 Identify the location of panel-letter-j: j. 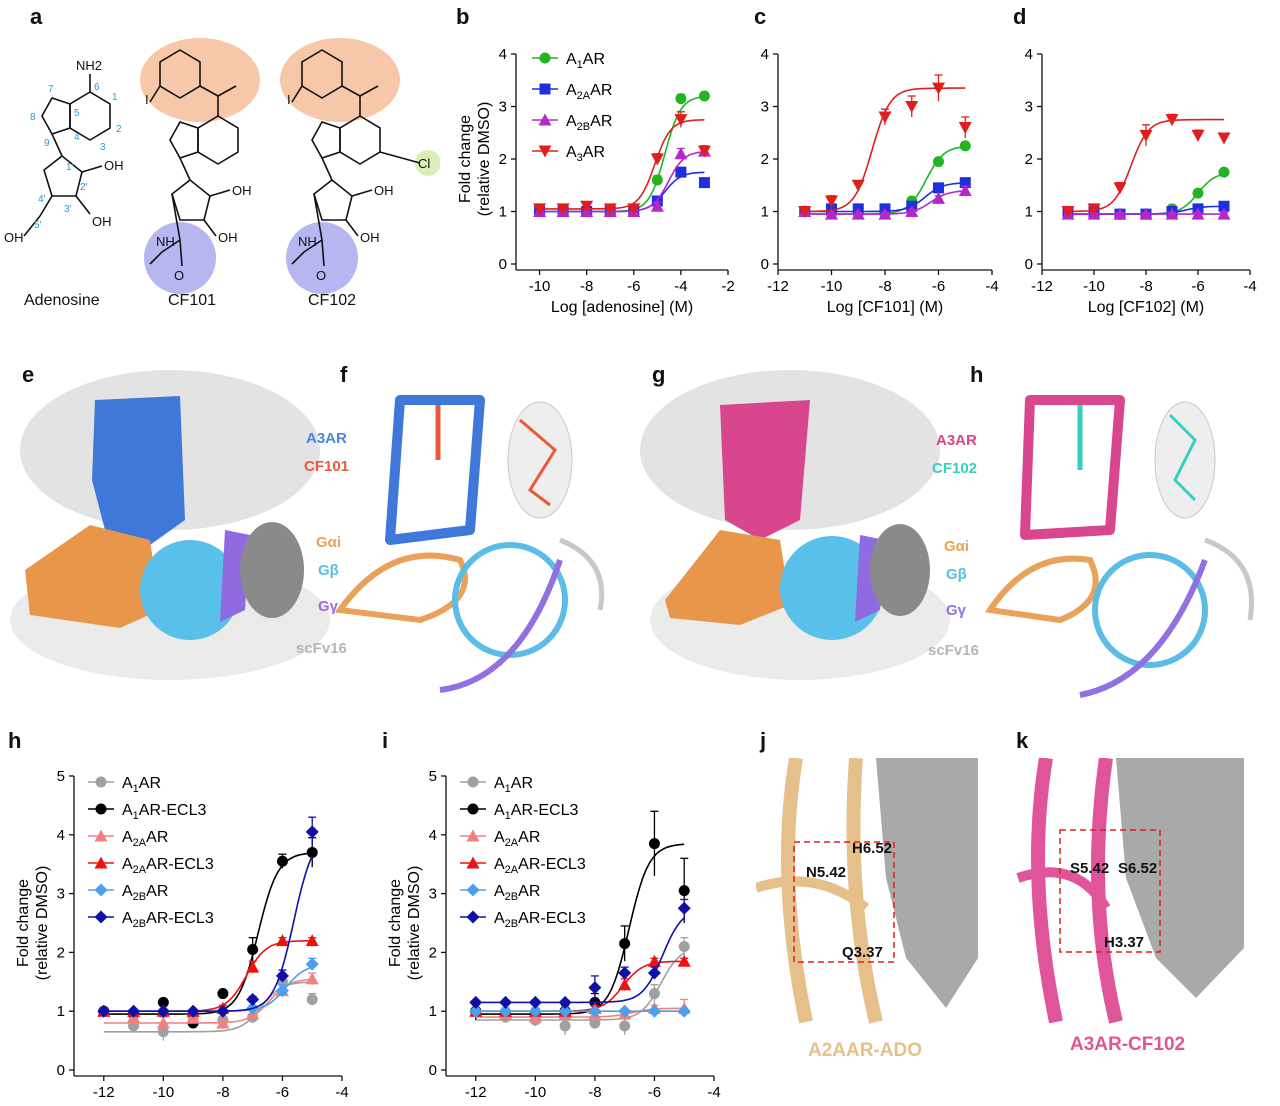
(763, 740).